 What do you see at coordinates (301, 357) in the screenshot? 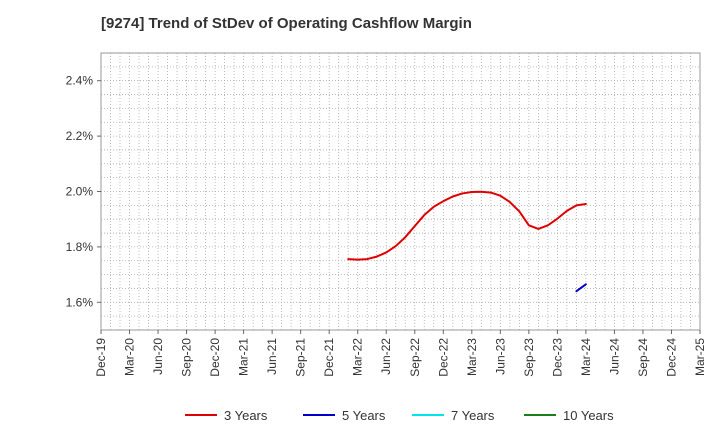
I see `x-tick-label: Sep-21` at bounding box center [301, 357].